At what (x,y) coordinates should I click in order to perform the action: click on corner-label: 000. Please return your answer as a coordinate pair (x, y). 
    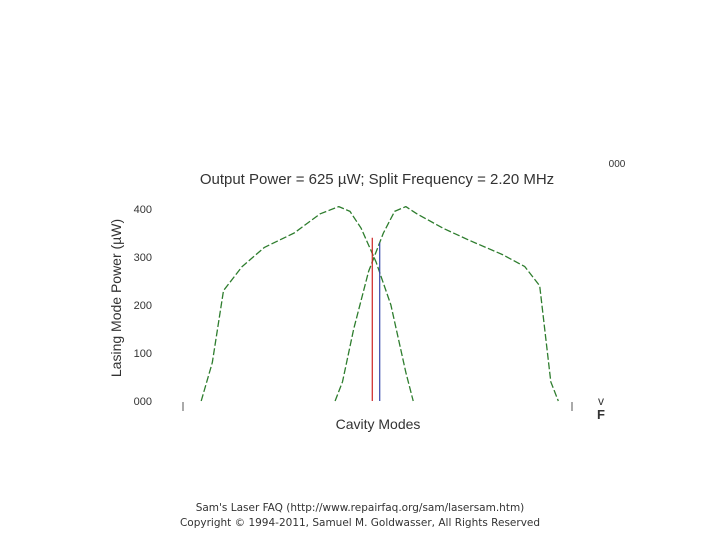
    Looking at the image, I should click on (617, 164).